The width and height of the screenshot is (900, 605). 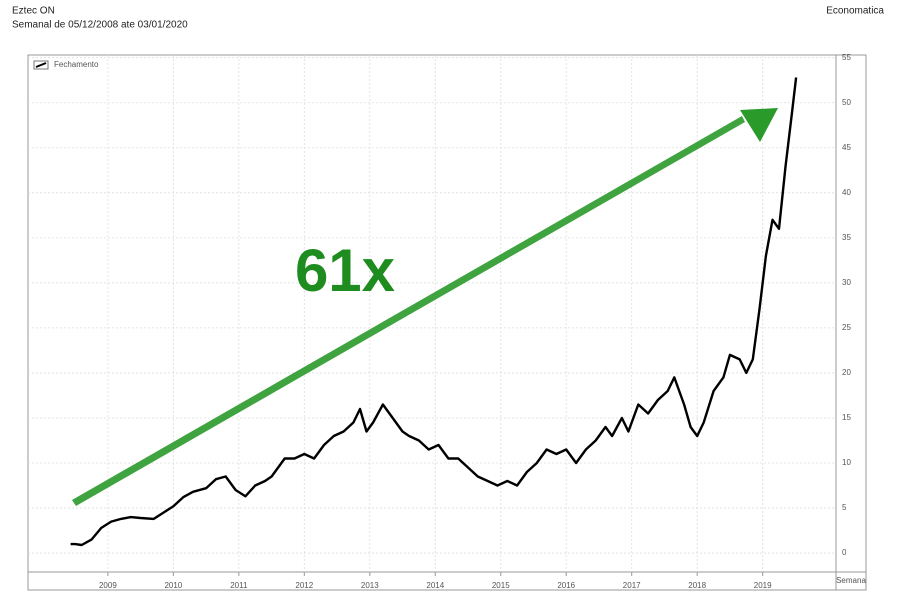 I want to click on x-tick-label: 2016, so click(x=566, y=585).